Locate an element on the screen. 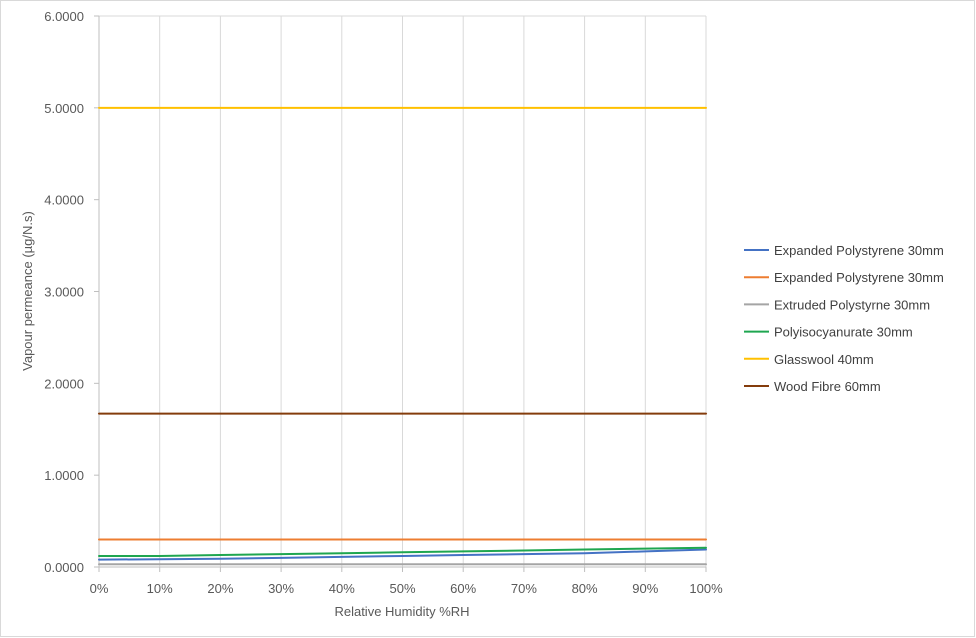  y-tick-label: 4.0000 is located at coordinates (64, 200).